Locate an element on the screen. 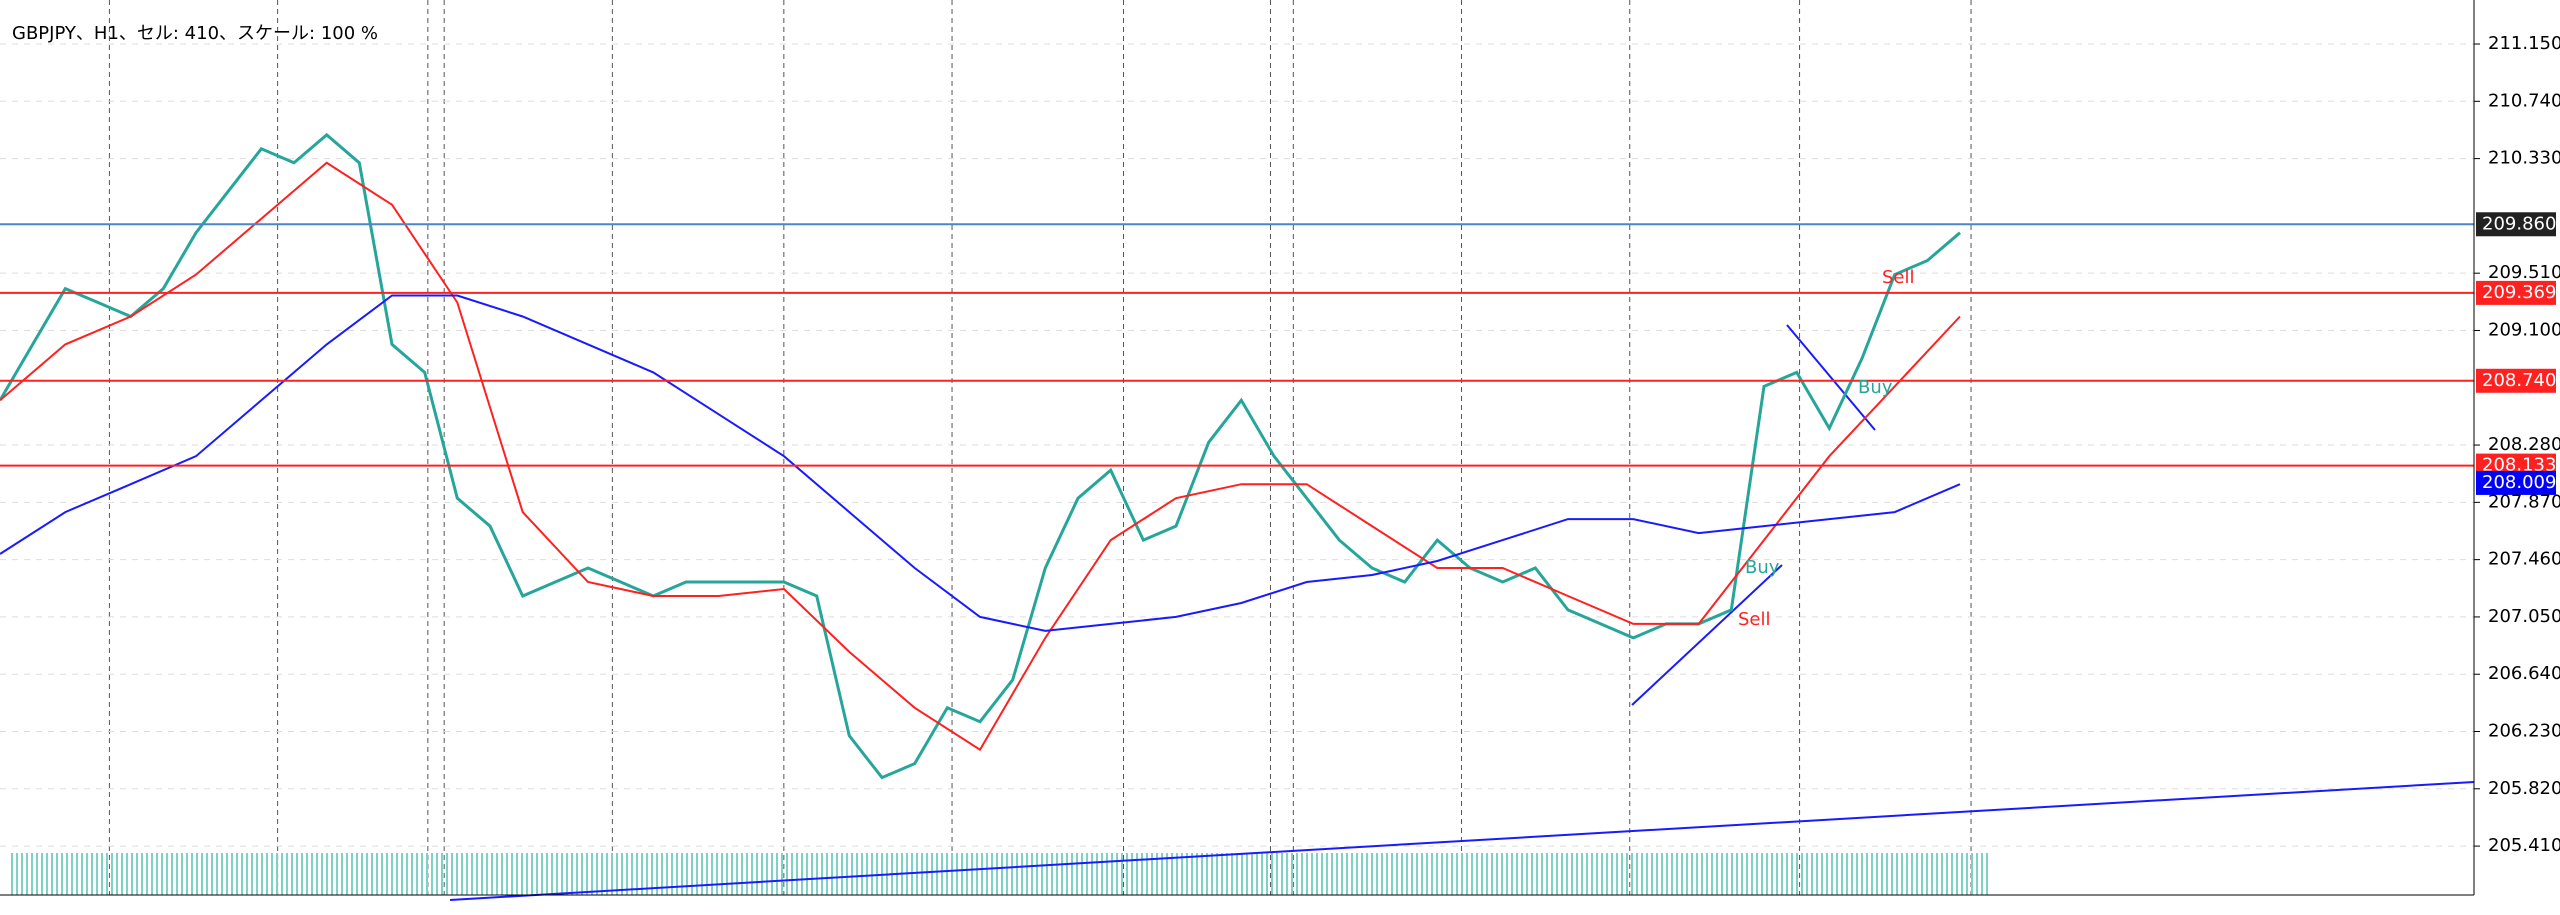  y-tick-label: 211.150 is located at coordinates (2524, 43).